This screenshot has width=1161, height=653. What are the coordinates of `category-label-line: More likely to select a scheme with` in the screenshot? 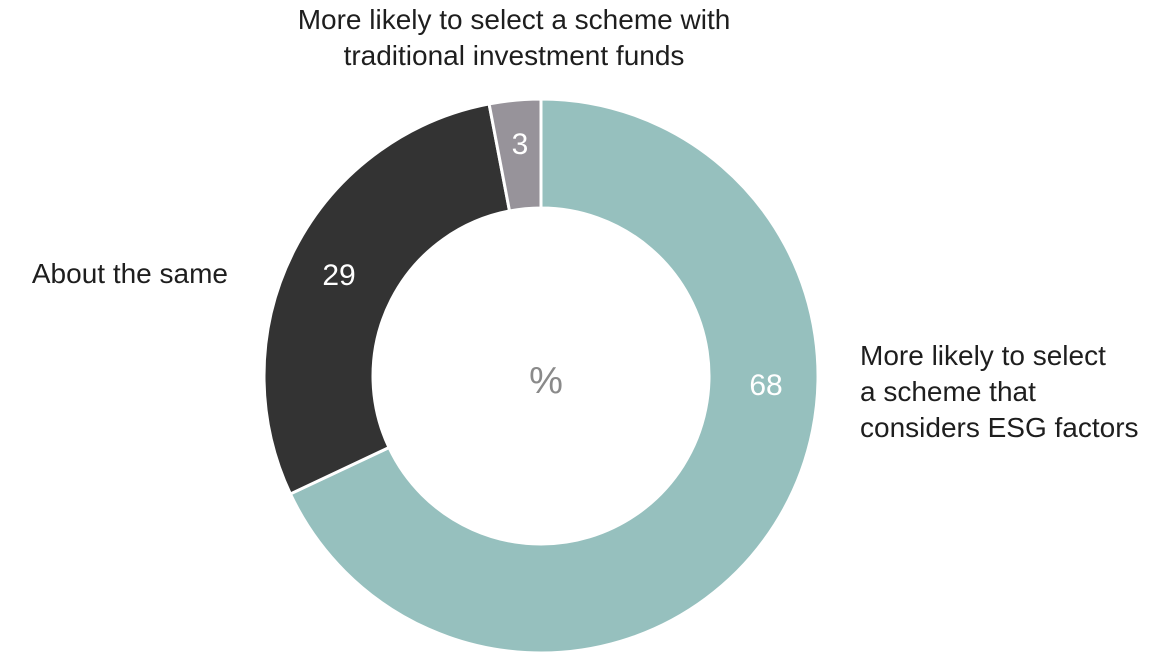 It's located at (514, 19).